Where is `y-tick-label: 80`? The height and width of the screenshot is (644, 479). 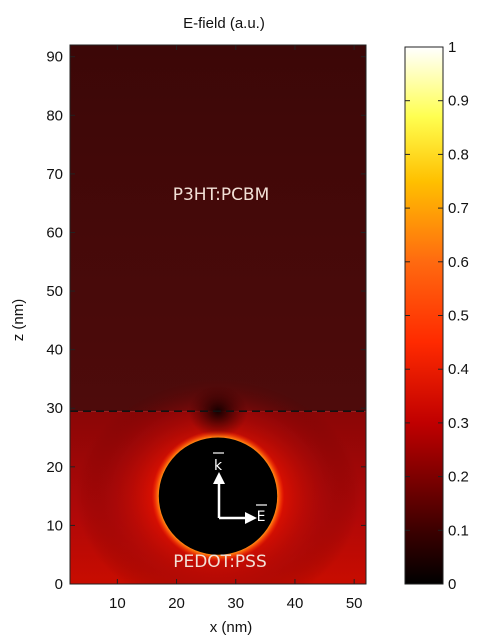
y-tick-label: 80 is located at coordinates (54, 115).